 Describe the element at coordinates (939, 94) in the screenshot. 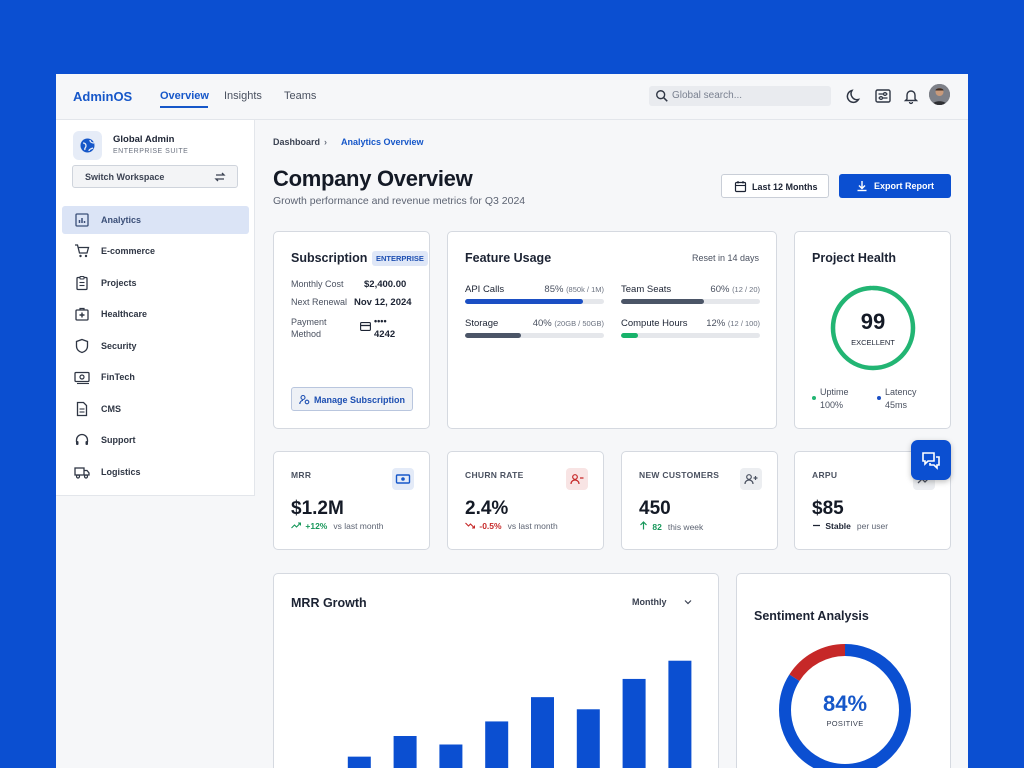

I see `avatar` at that location.